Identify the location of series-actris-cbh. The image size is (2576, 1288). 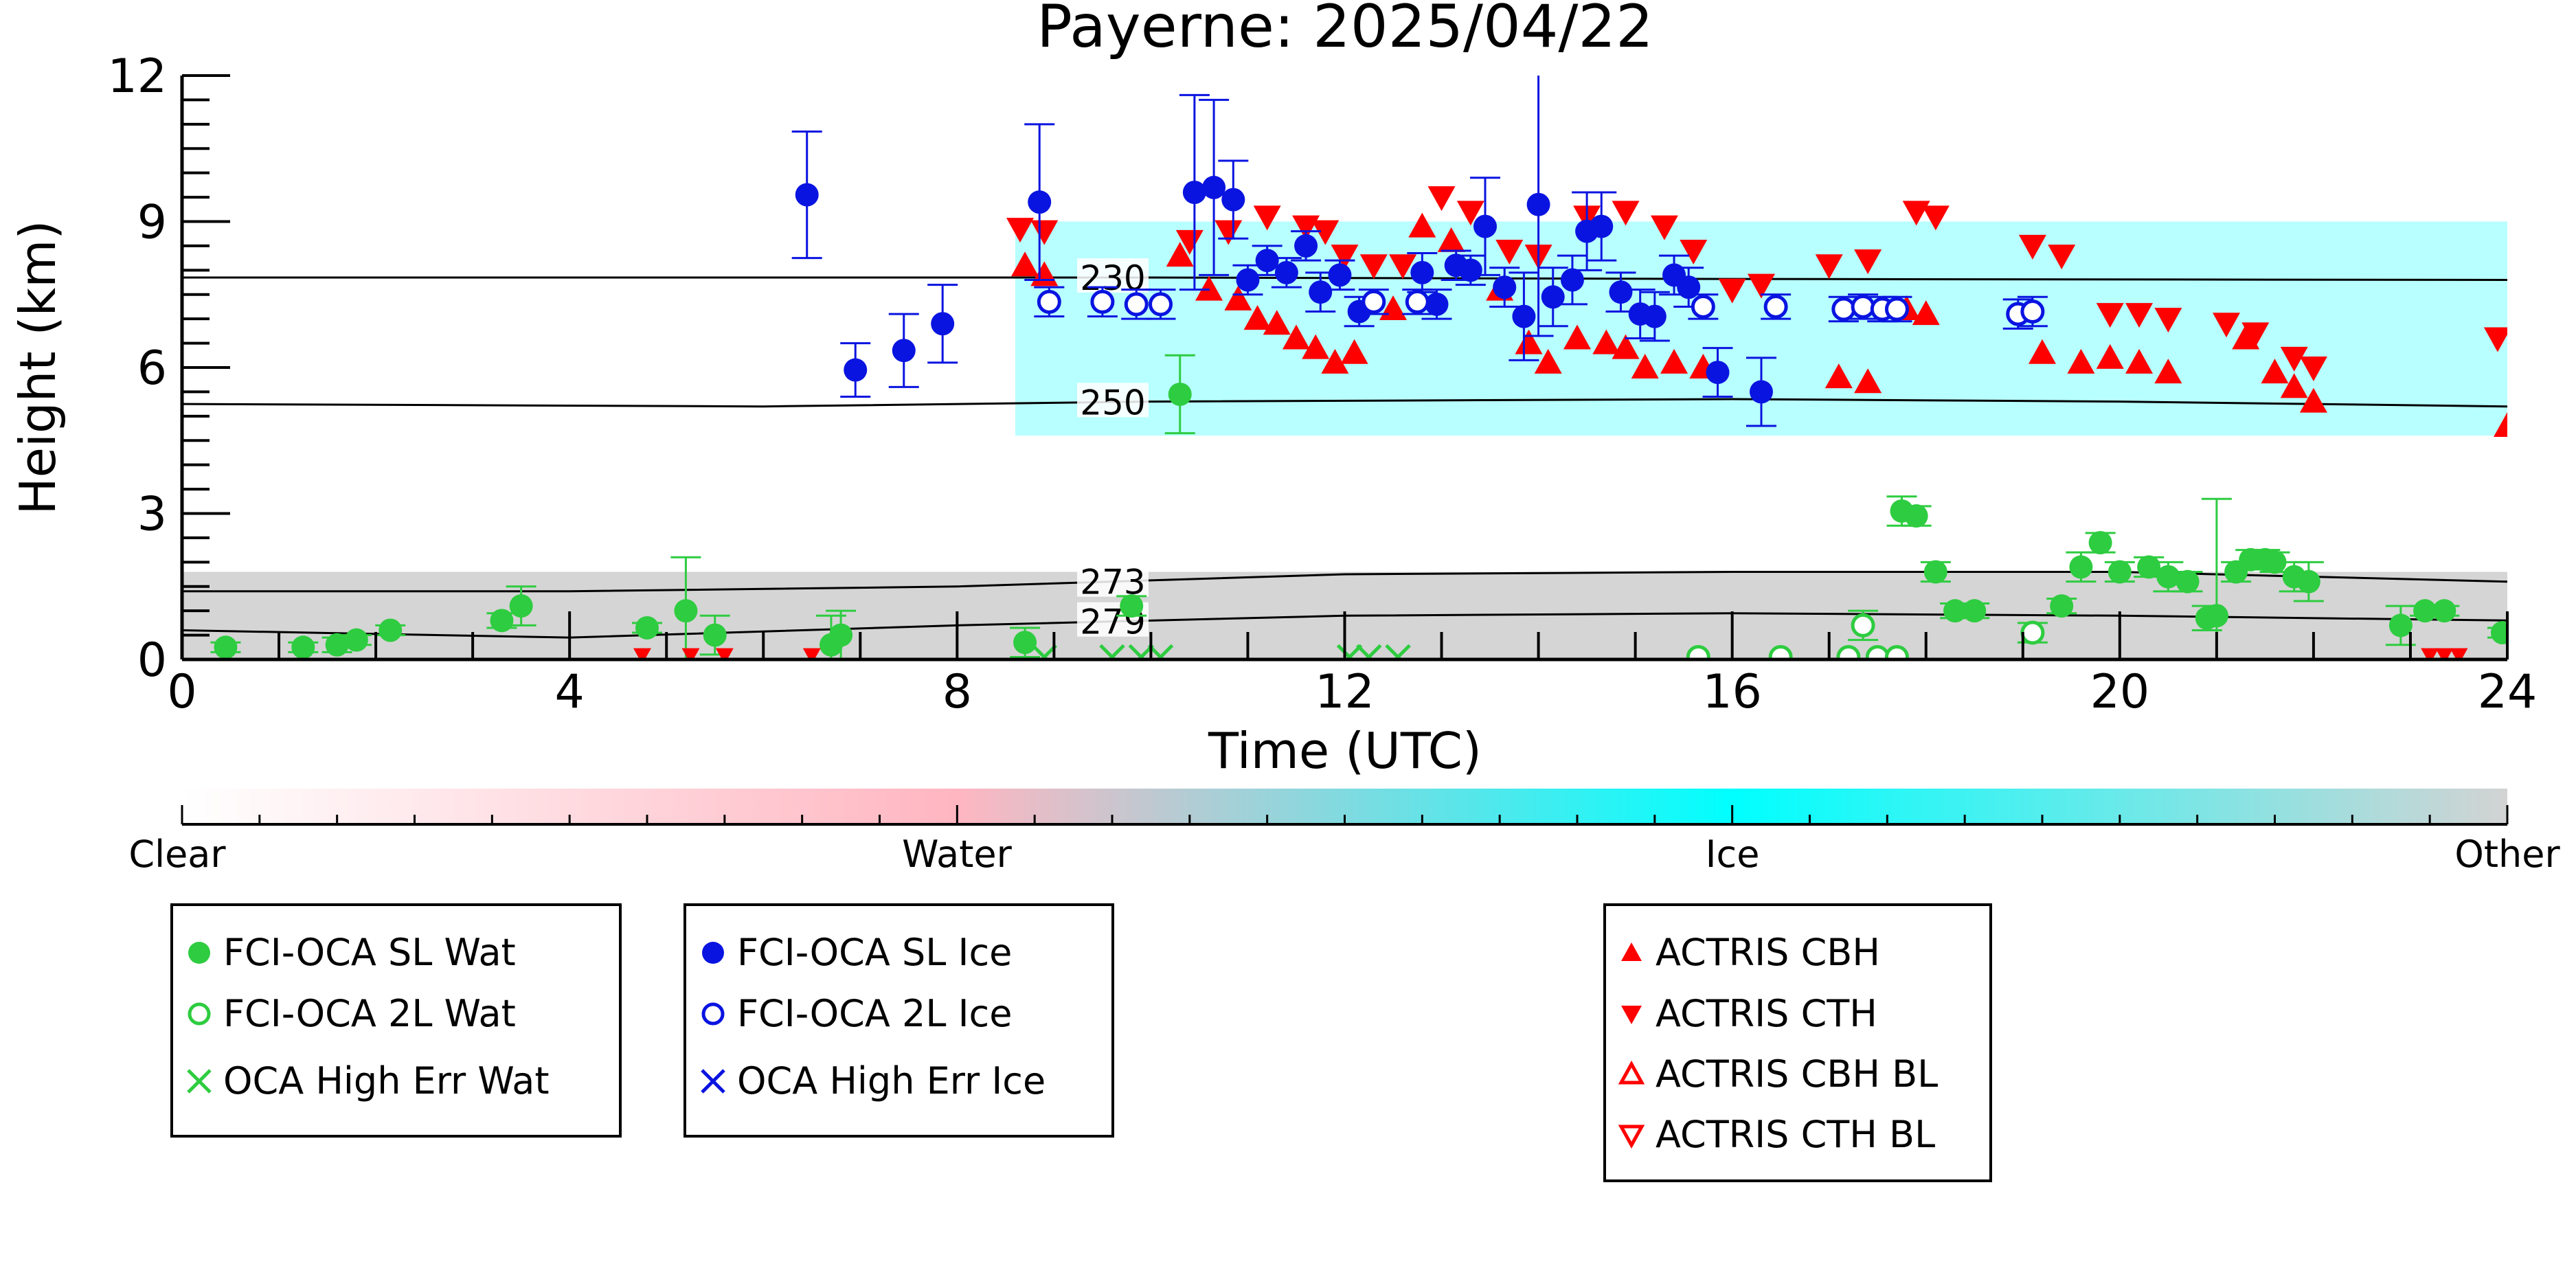
(1759, 324).